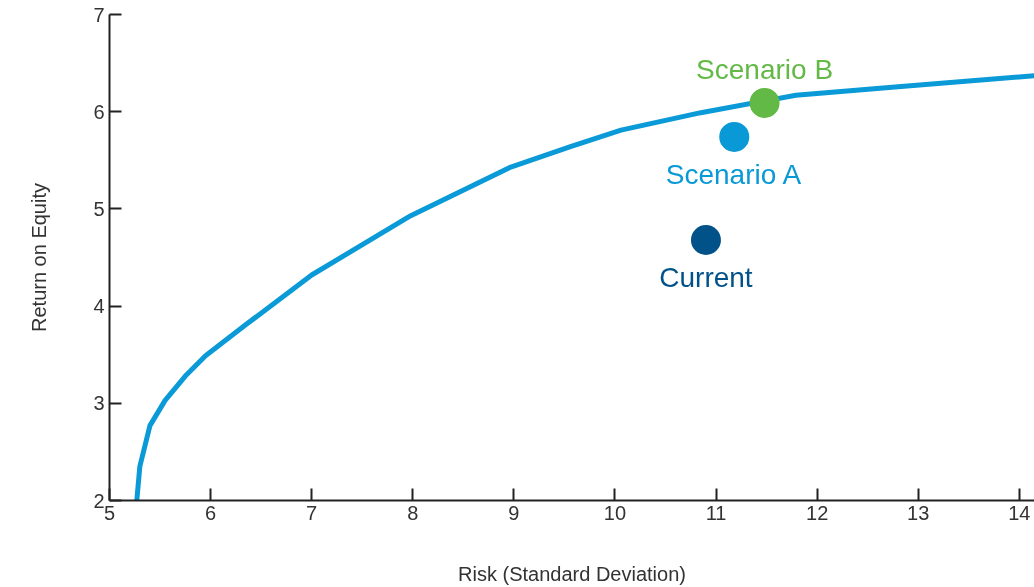 The height and width of the screenshot is (587, 1034). What do you see at coordinates (765, 69) in the screenshot?
I see `series-label: Scenario B` at bounding box center [765, 69].